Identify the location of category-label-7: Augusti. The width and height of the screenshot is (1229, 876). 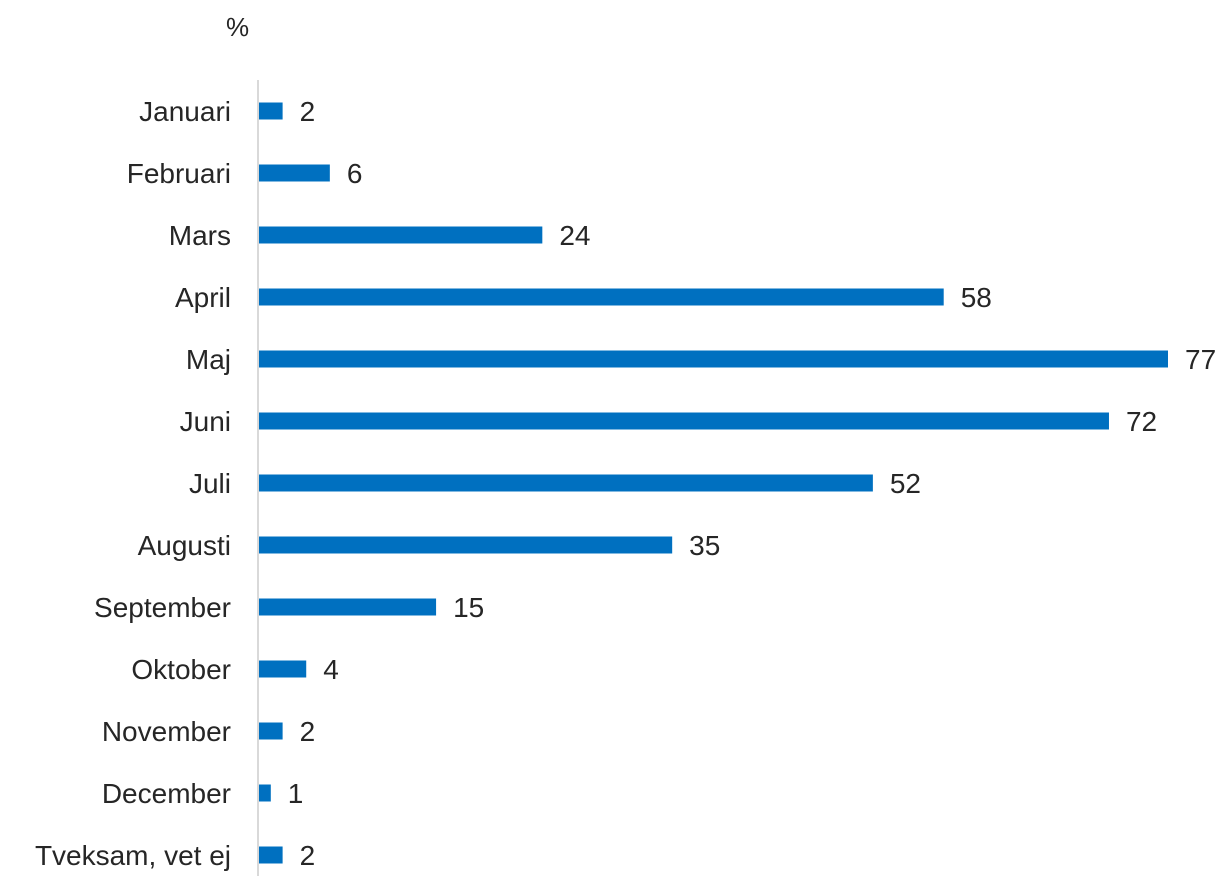
(184, 545).